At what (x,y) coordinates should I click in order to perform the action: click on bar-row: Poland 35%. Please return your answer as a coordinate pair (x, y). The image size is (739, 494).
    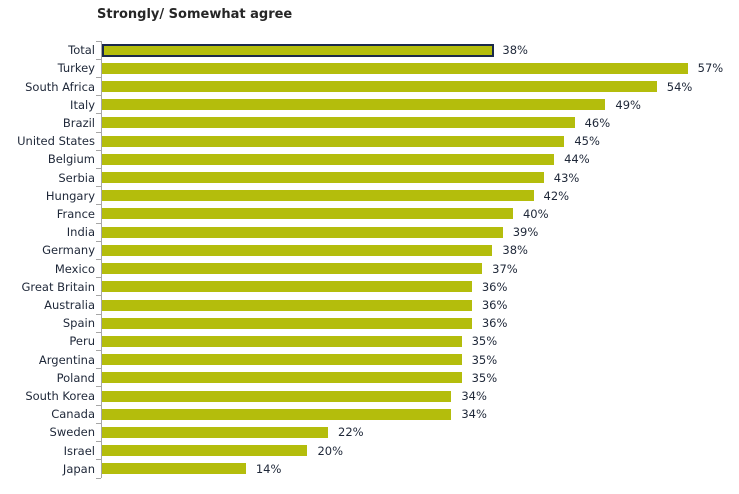
    Looking at the image, I should click on (369, 378).